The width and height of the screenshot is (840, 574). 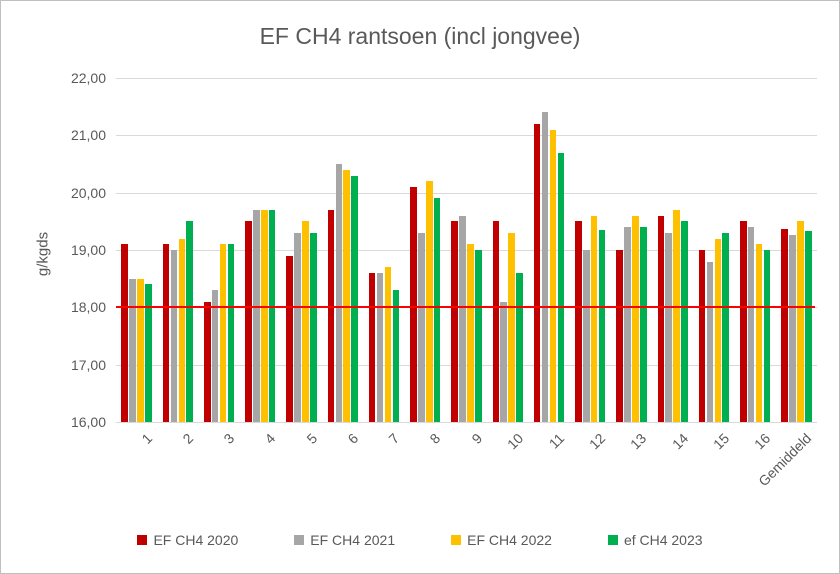 I want to click on x-tick-label-13: 13, so click(x=638, y=441).